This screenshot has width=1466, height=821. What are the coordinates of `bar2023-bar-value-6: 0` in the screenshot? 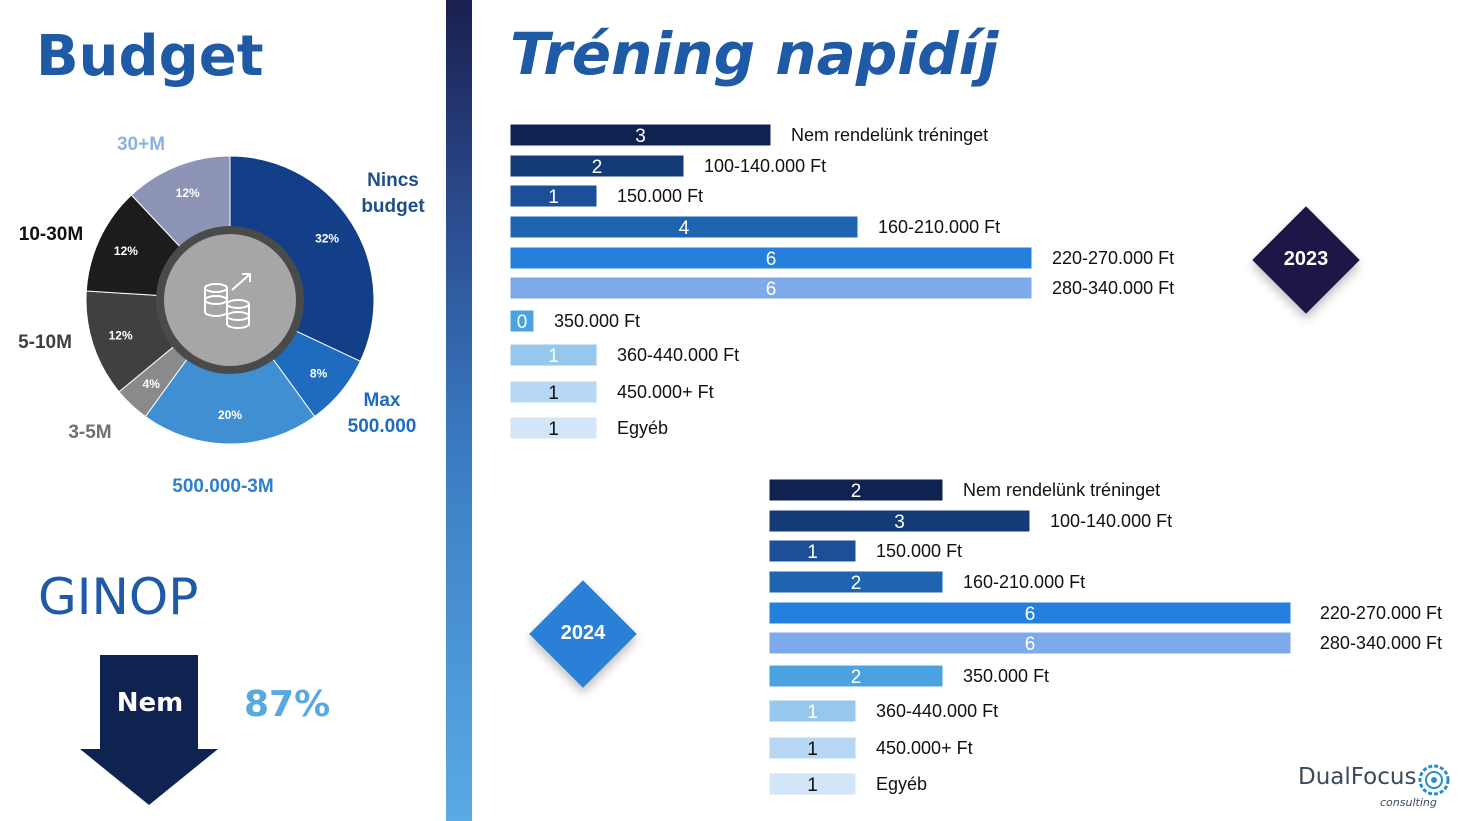 It's located at (522, 322).